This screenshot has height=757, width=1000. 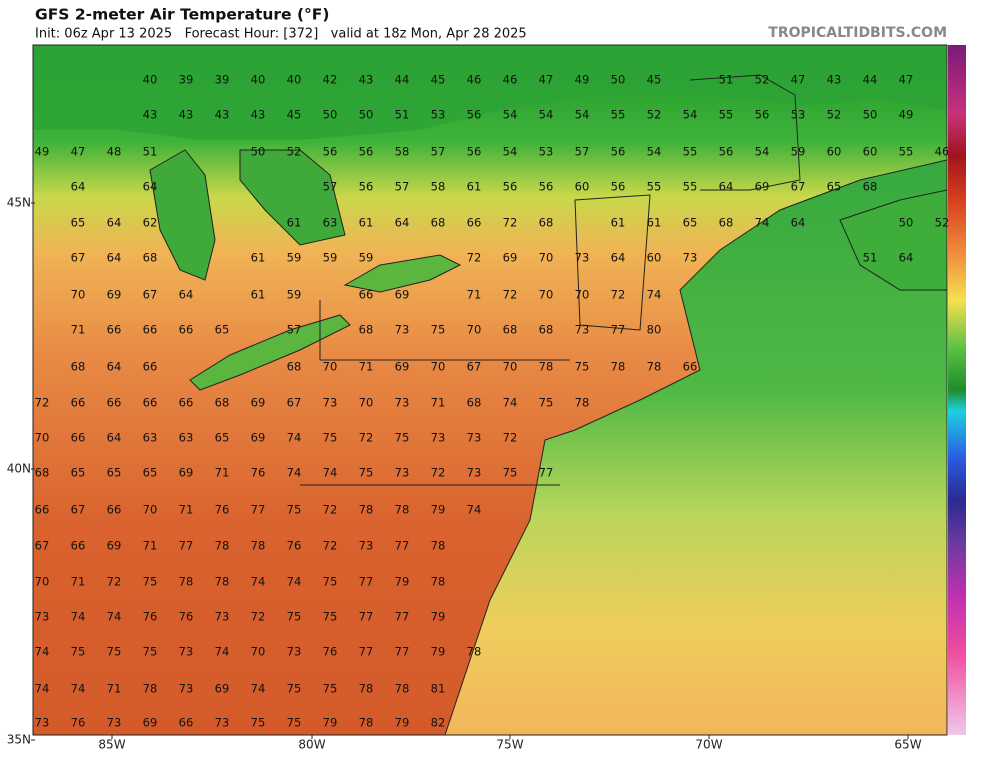 What do you see at coordinates (222, 80) in the screenshot?
I see `station-value: 39` at bounding box center [222, 80].